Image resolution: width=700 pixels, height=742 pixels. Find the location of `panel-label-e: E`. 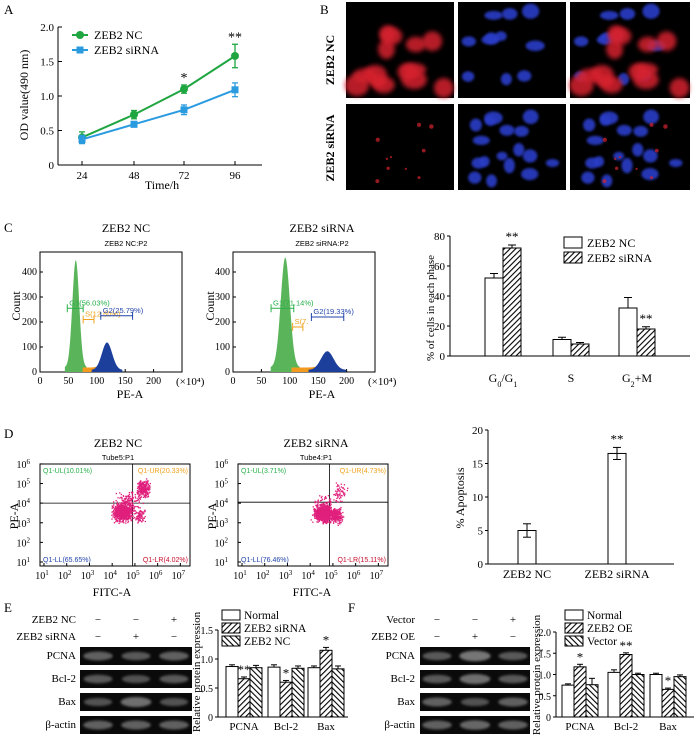

panel-label-e: E is located at coordinates (8, 607).